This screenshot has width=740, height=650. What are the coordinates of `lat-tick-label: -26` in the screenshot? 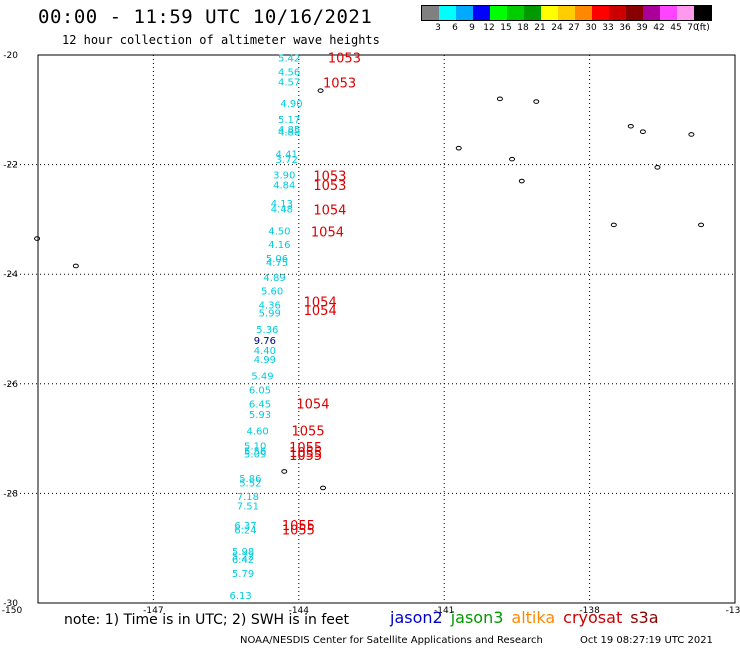 It's located at (10, 385).